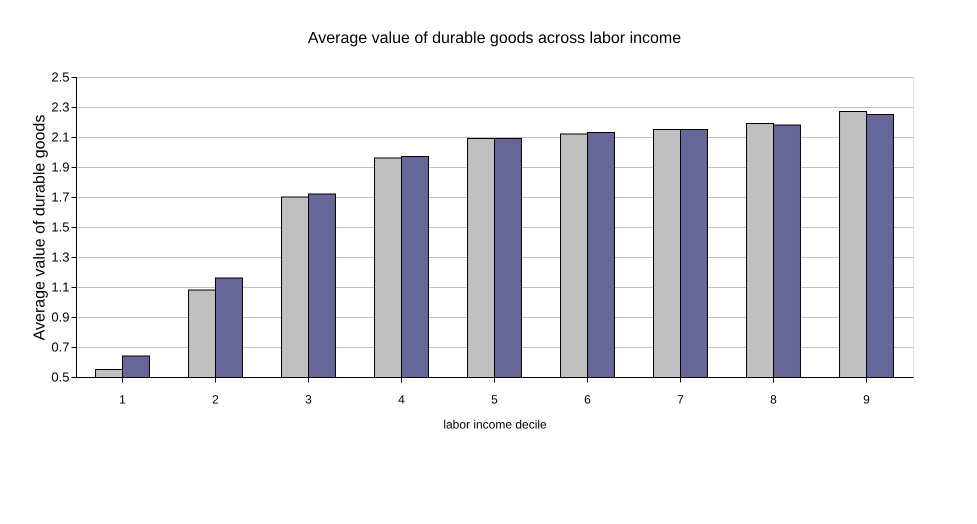 The image size is (977, 524). What do you see at coordinates (60, 167) in the screenshot?
I see `y-tick-label: 1.9` at bounding box center [60, 167].